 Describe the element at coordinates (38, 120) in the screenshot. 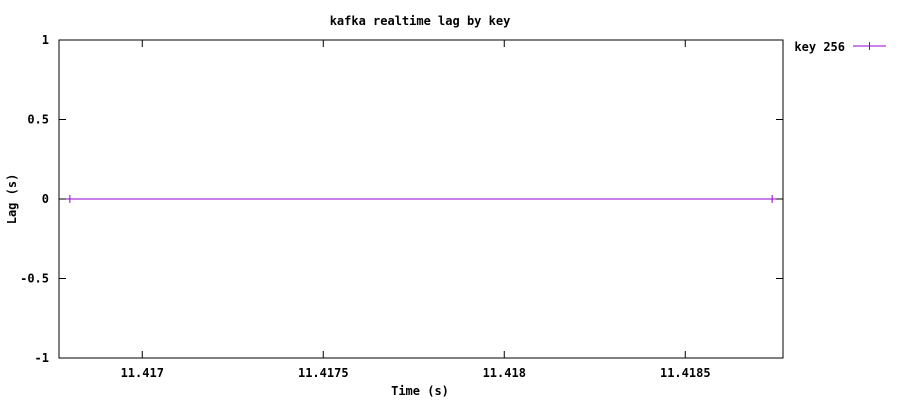

I see `y-tick-label: 0.5` at that location.